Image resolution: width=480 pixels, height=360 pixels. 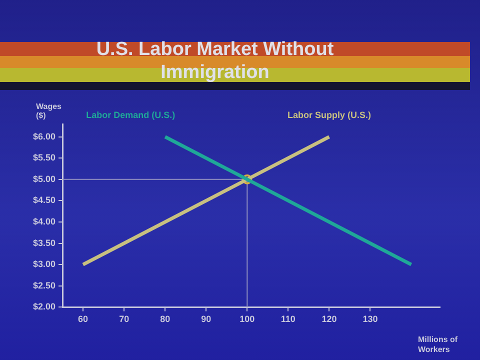 I want to click on y-axis-title: Wages ($), so click(x=49, y=111).